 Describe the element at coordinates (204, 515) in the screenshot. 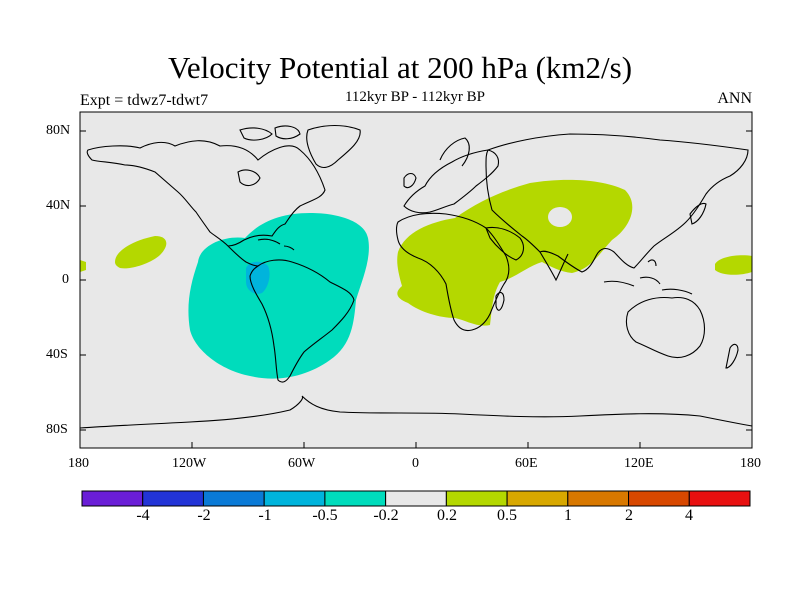

I see `colorbar-label: -2` at that location.